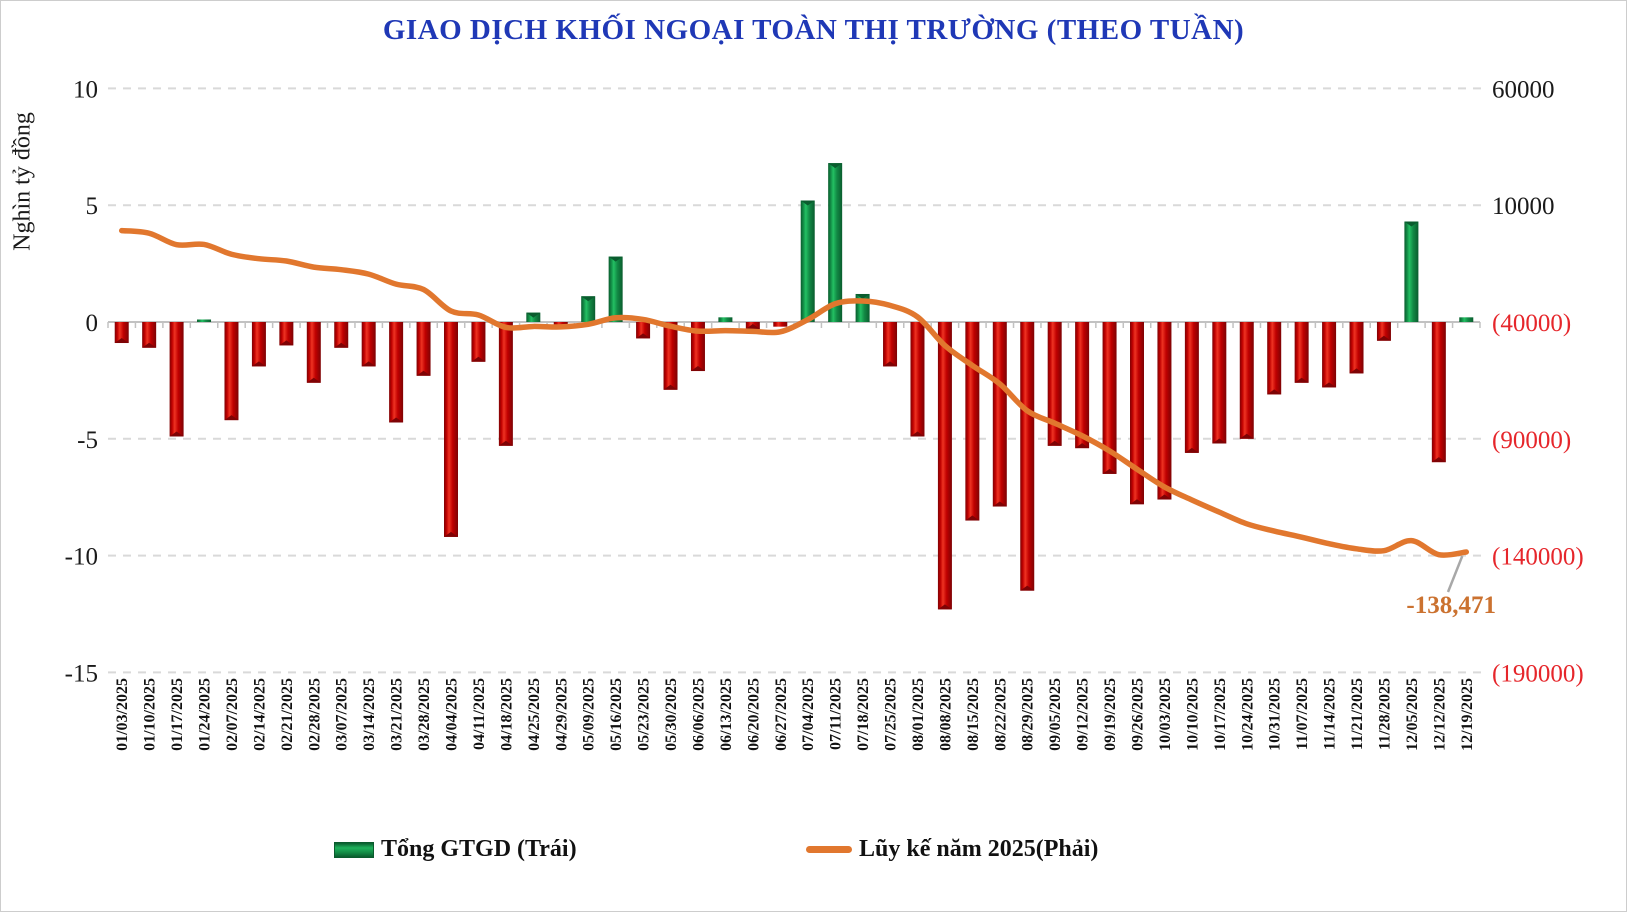 The height and width of the screenshot is (912, 1627). I want to click on date-label: 11/21/2025, so click(1357, 714).